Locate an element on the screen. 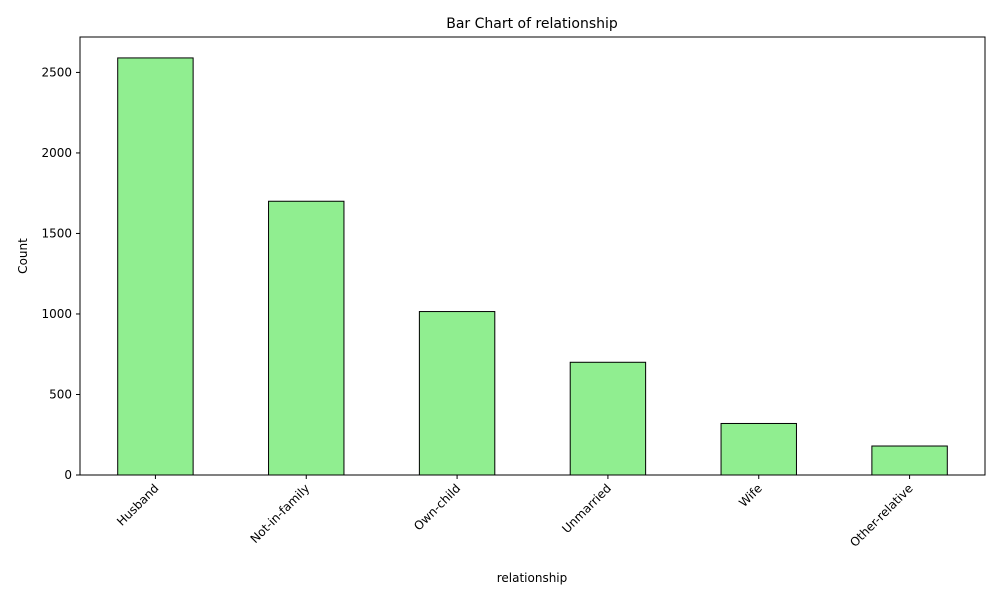 Image resolution: width=1000 pixels, height=600 pixels. x-tick-label: Other-relative is located at coordinates (881, 515).